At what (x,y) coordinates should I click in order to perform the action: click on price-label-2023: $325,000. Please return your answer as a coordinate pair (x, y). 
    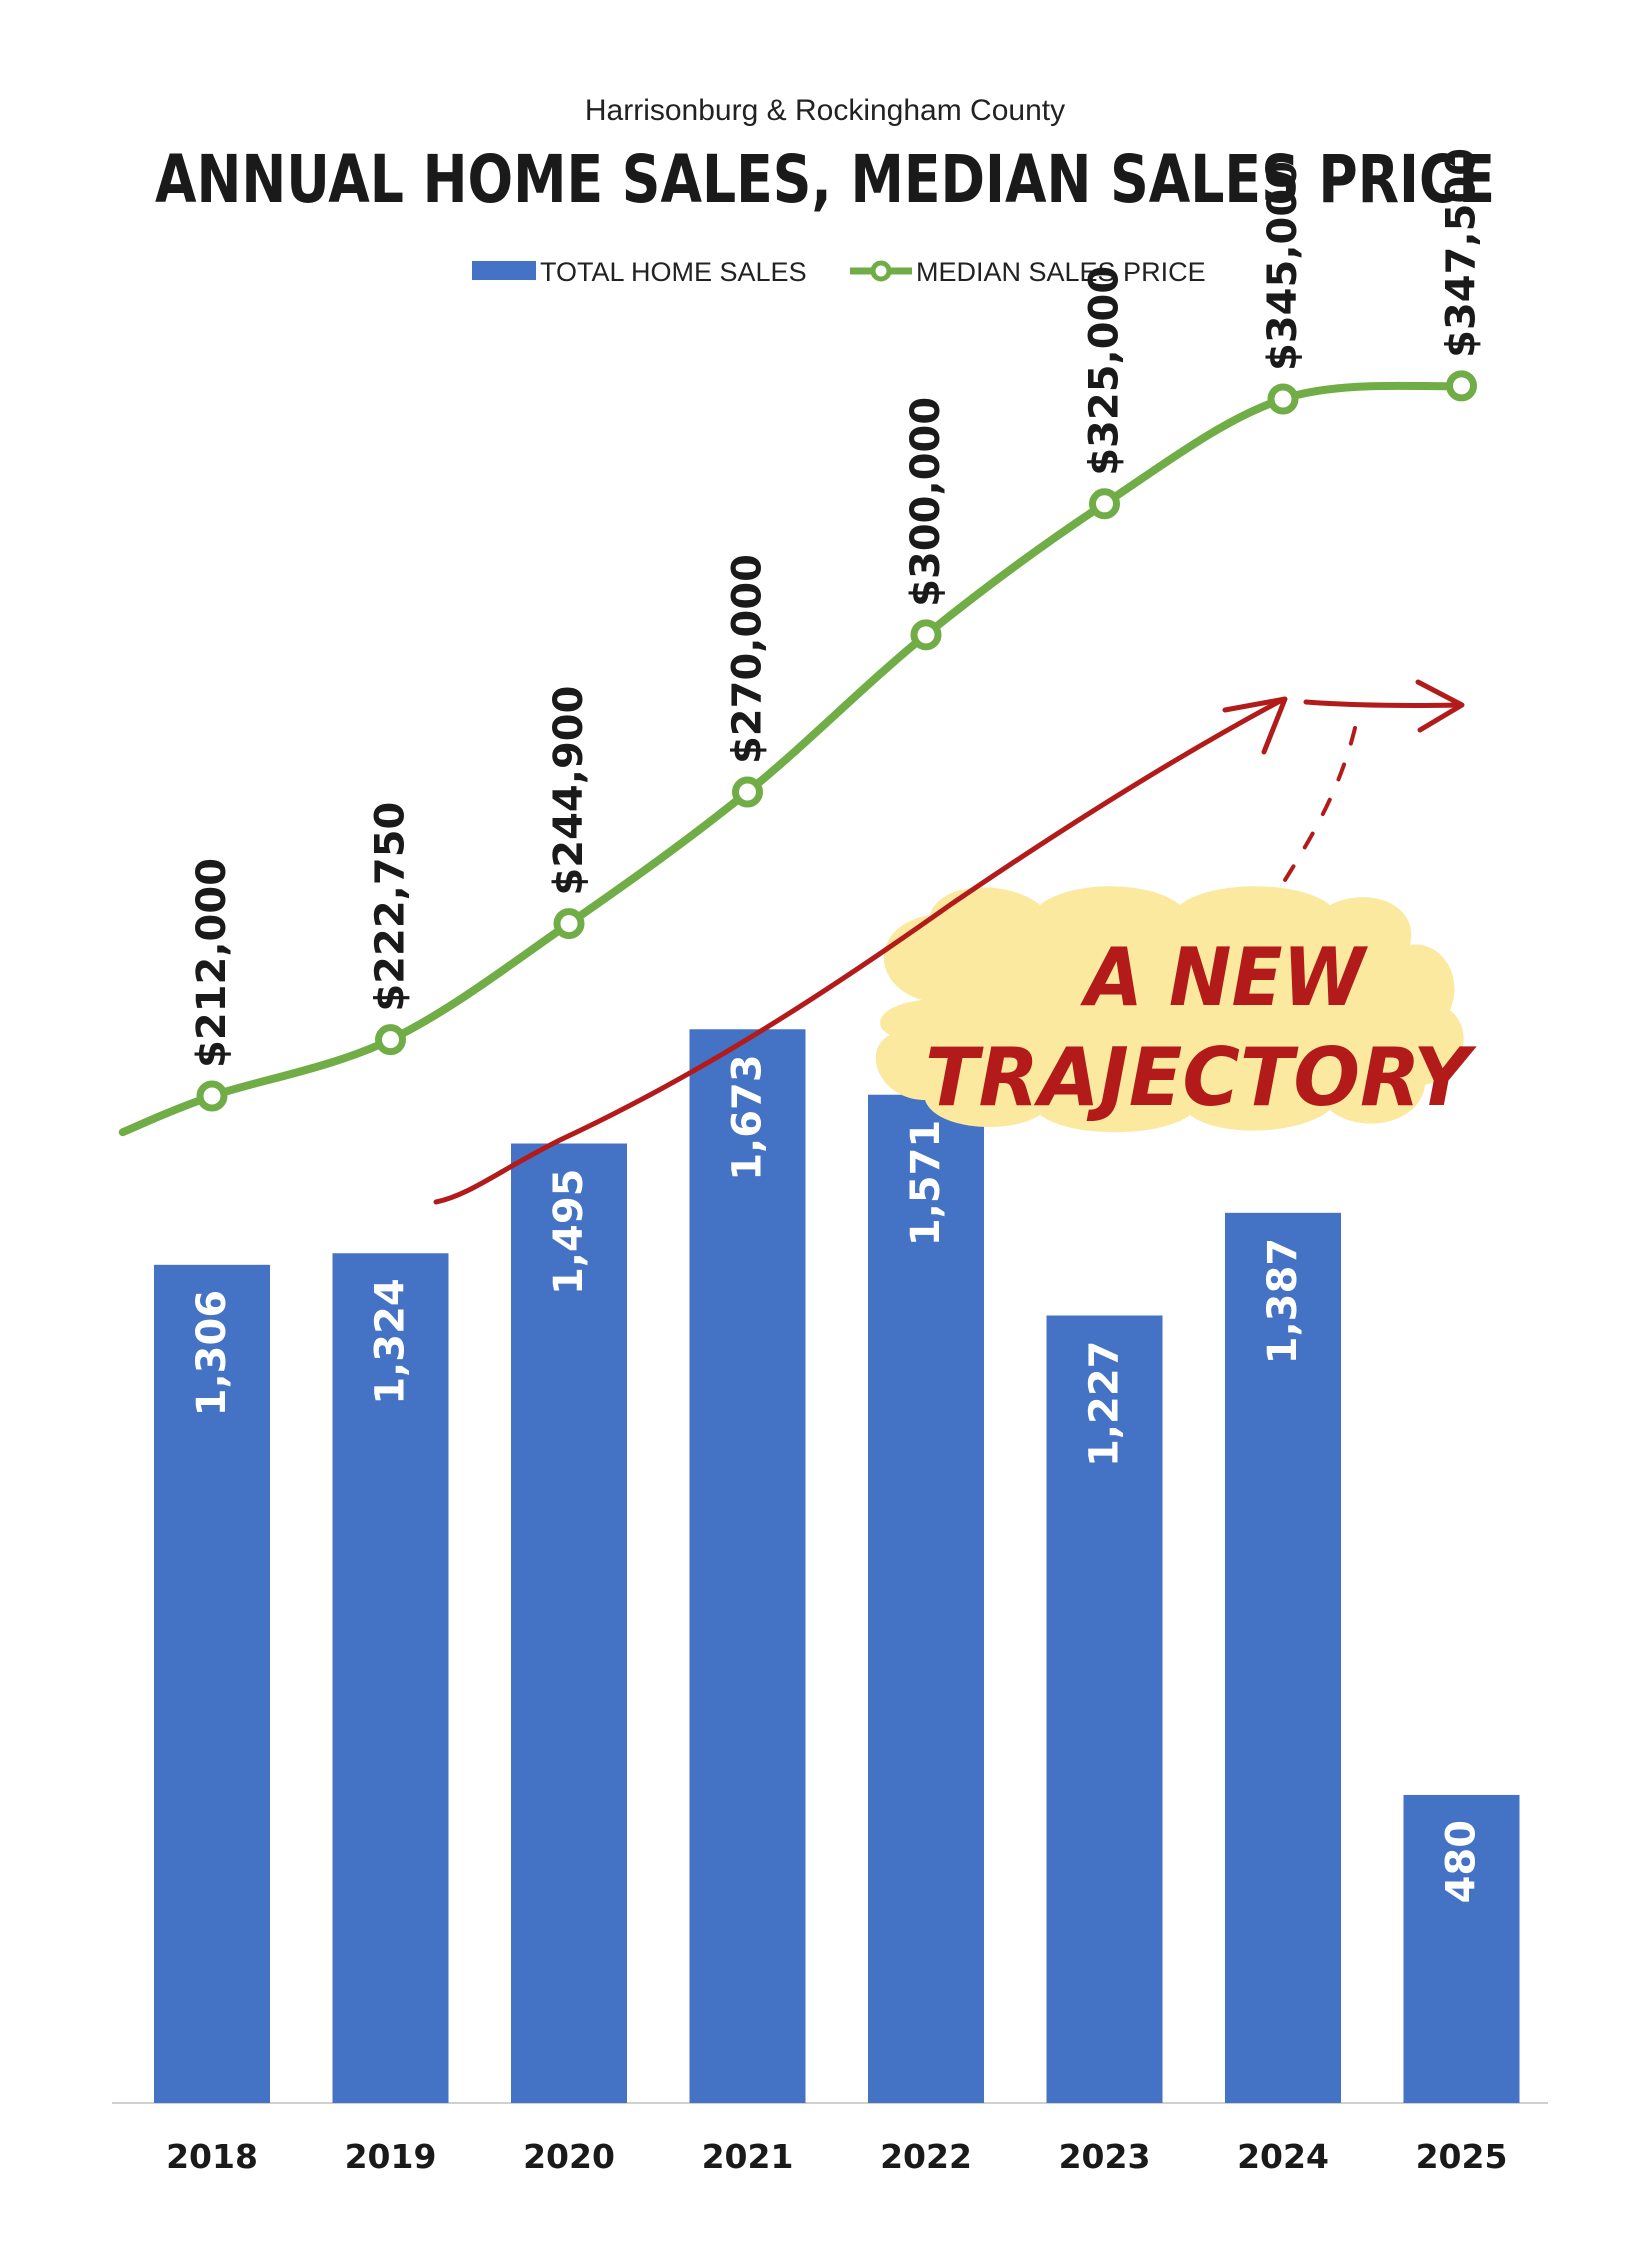
    Looking at the image, I should click on (1105, 371).